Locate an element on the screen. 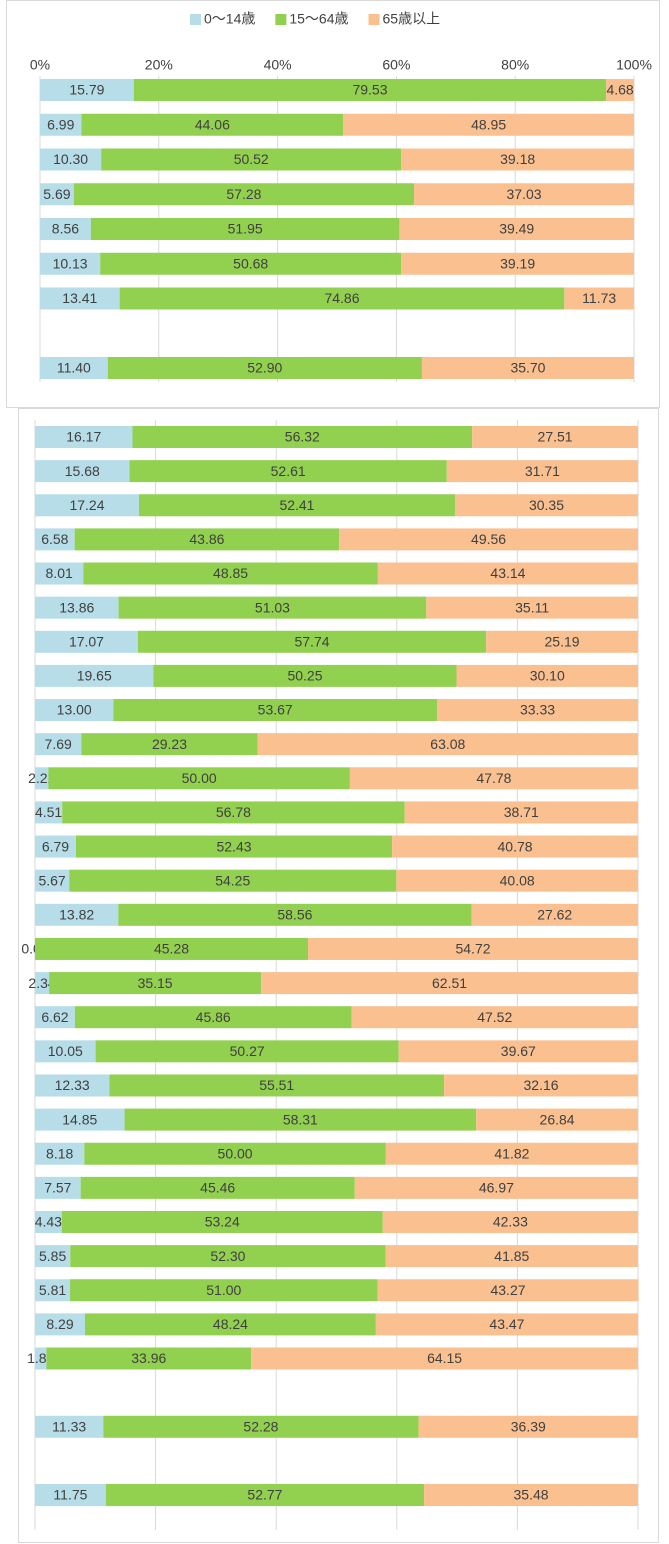  data-label: 35.11 is located at coordinates (532, 607).